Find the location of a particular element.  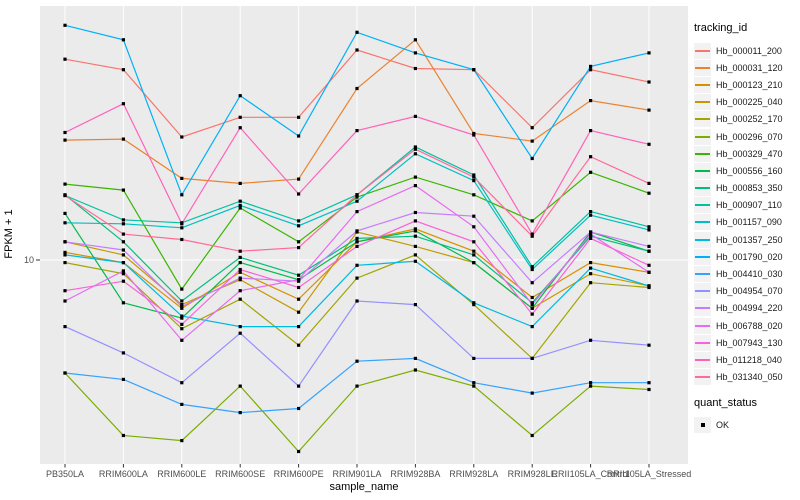

legend-item-label: Hb_000853_350 is located at coordinates (749, 188).